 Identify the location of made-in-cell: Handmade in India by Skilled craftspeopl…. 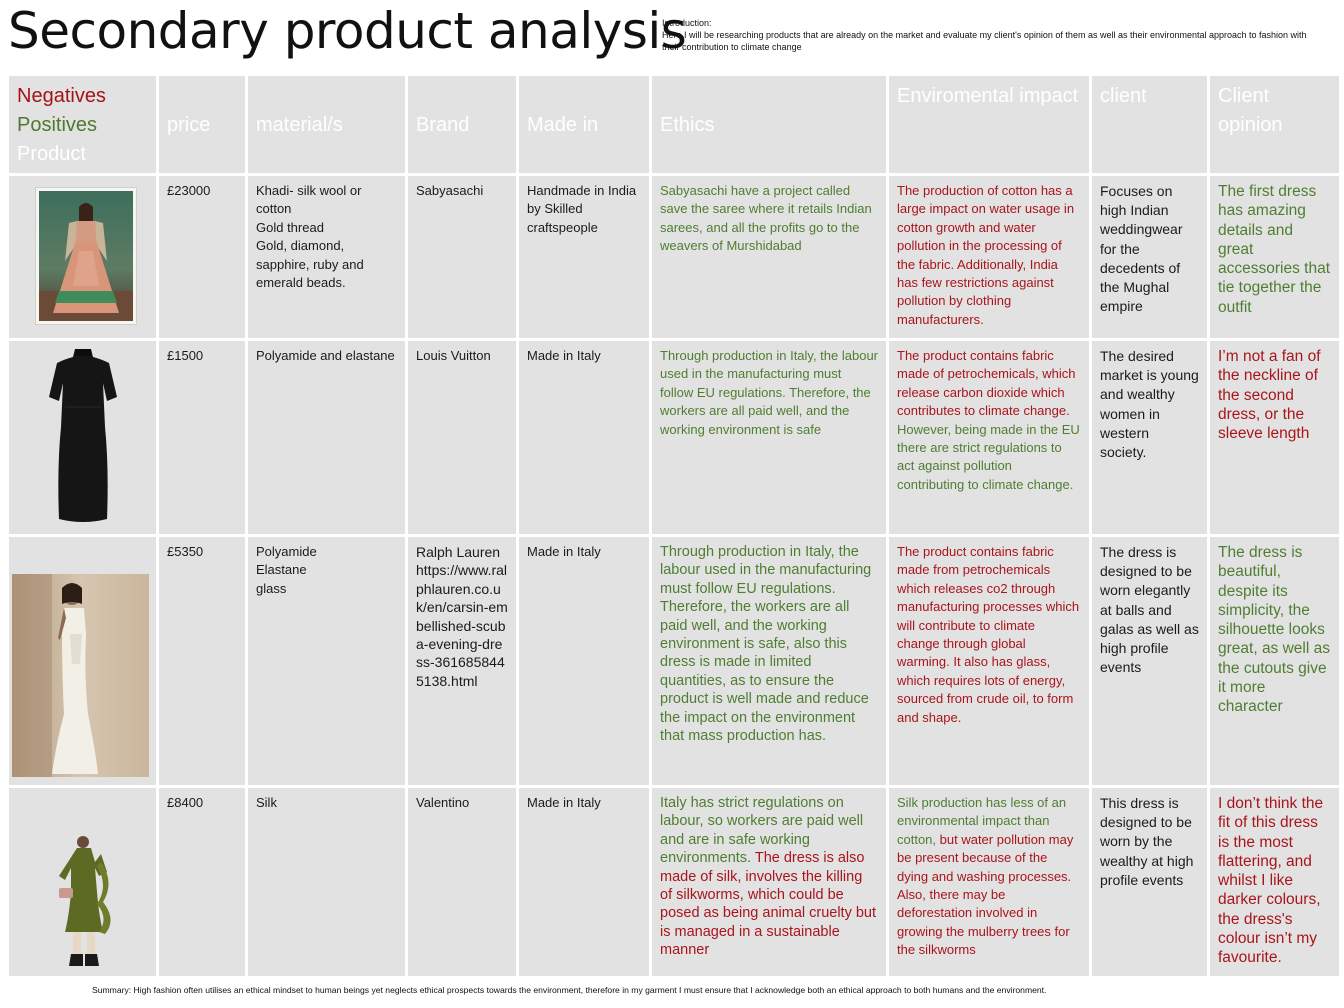
(584, 257).